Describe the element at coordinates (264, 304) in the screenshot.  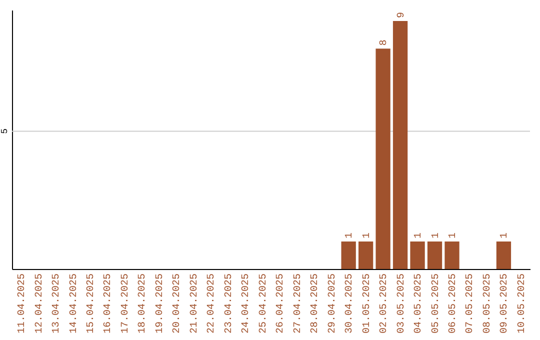
I see `x-tick-label: 25.04.2025` at that location.